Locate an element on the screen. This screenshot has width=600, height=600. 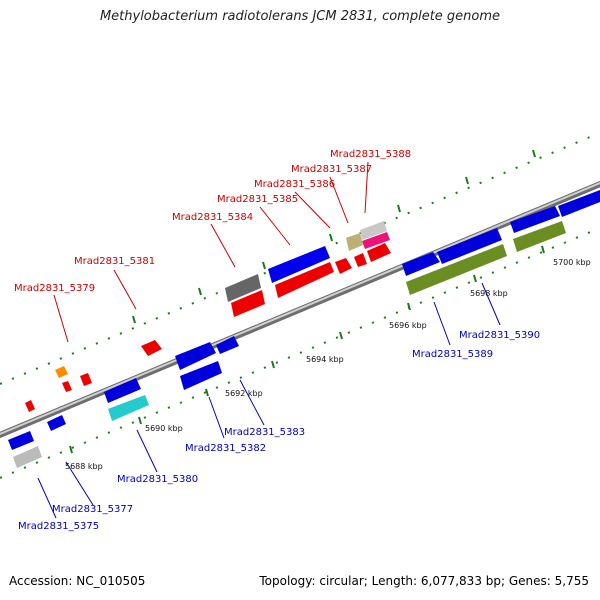
scale-label: 5690 kbp is located at coordinates (164, 428).